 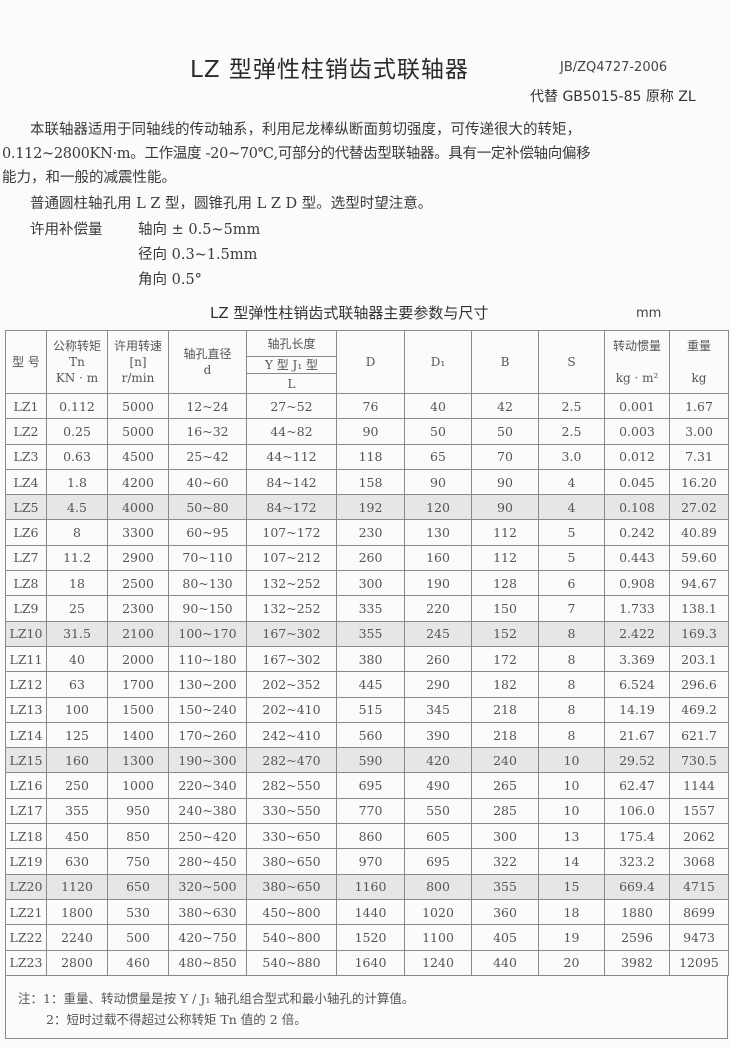 I want to click on cell-bore: 40~60, so click(x=207, y=482).